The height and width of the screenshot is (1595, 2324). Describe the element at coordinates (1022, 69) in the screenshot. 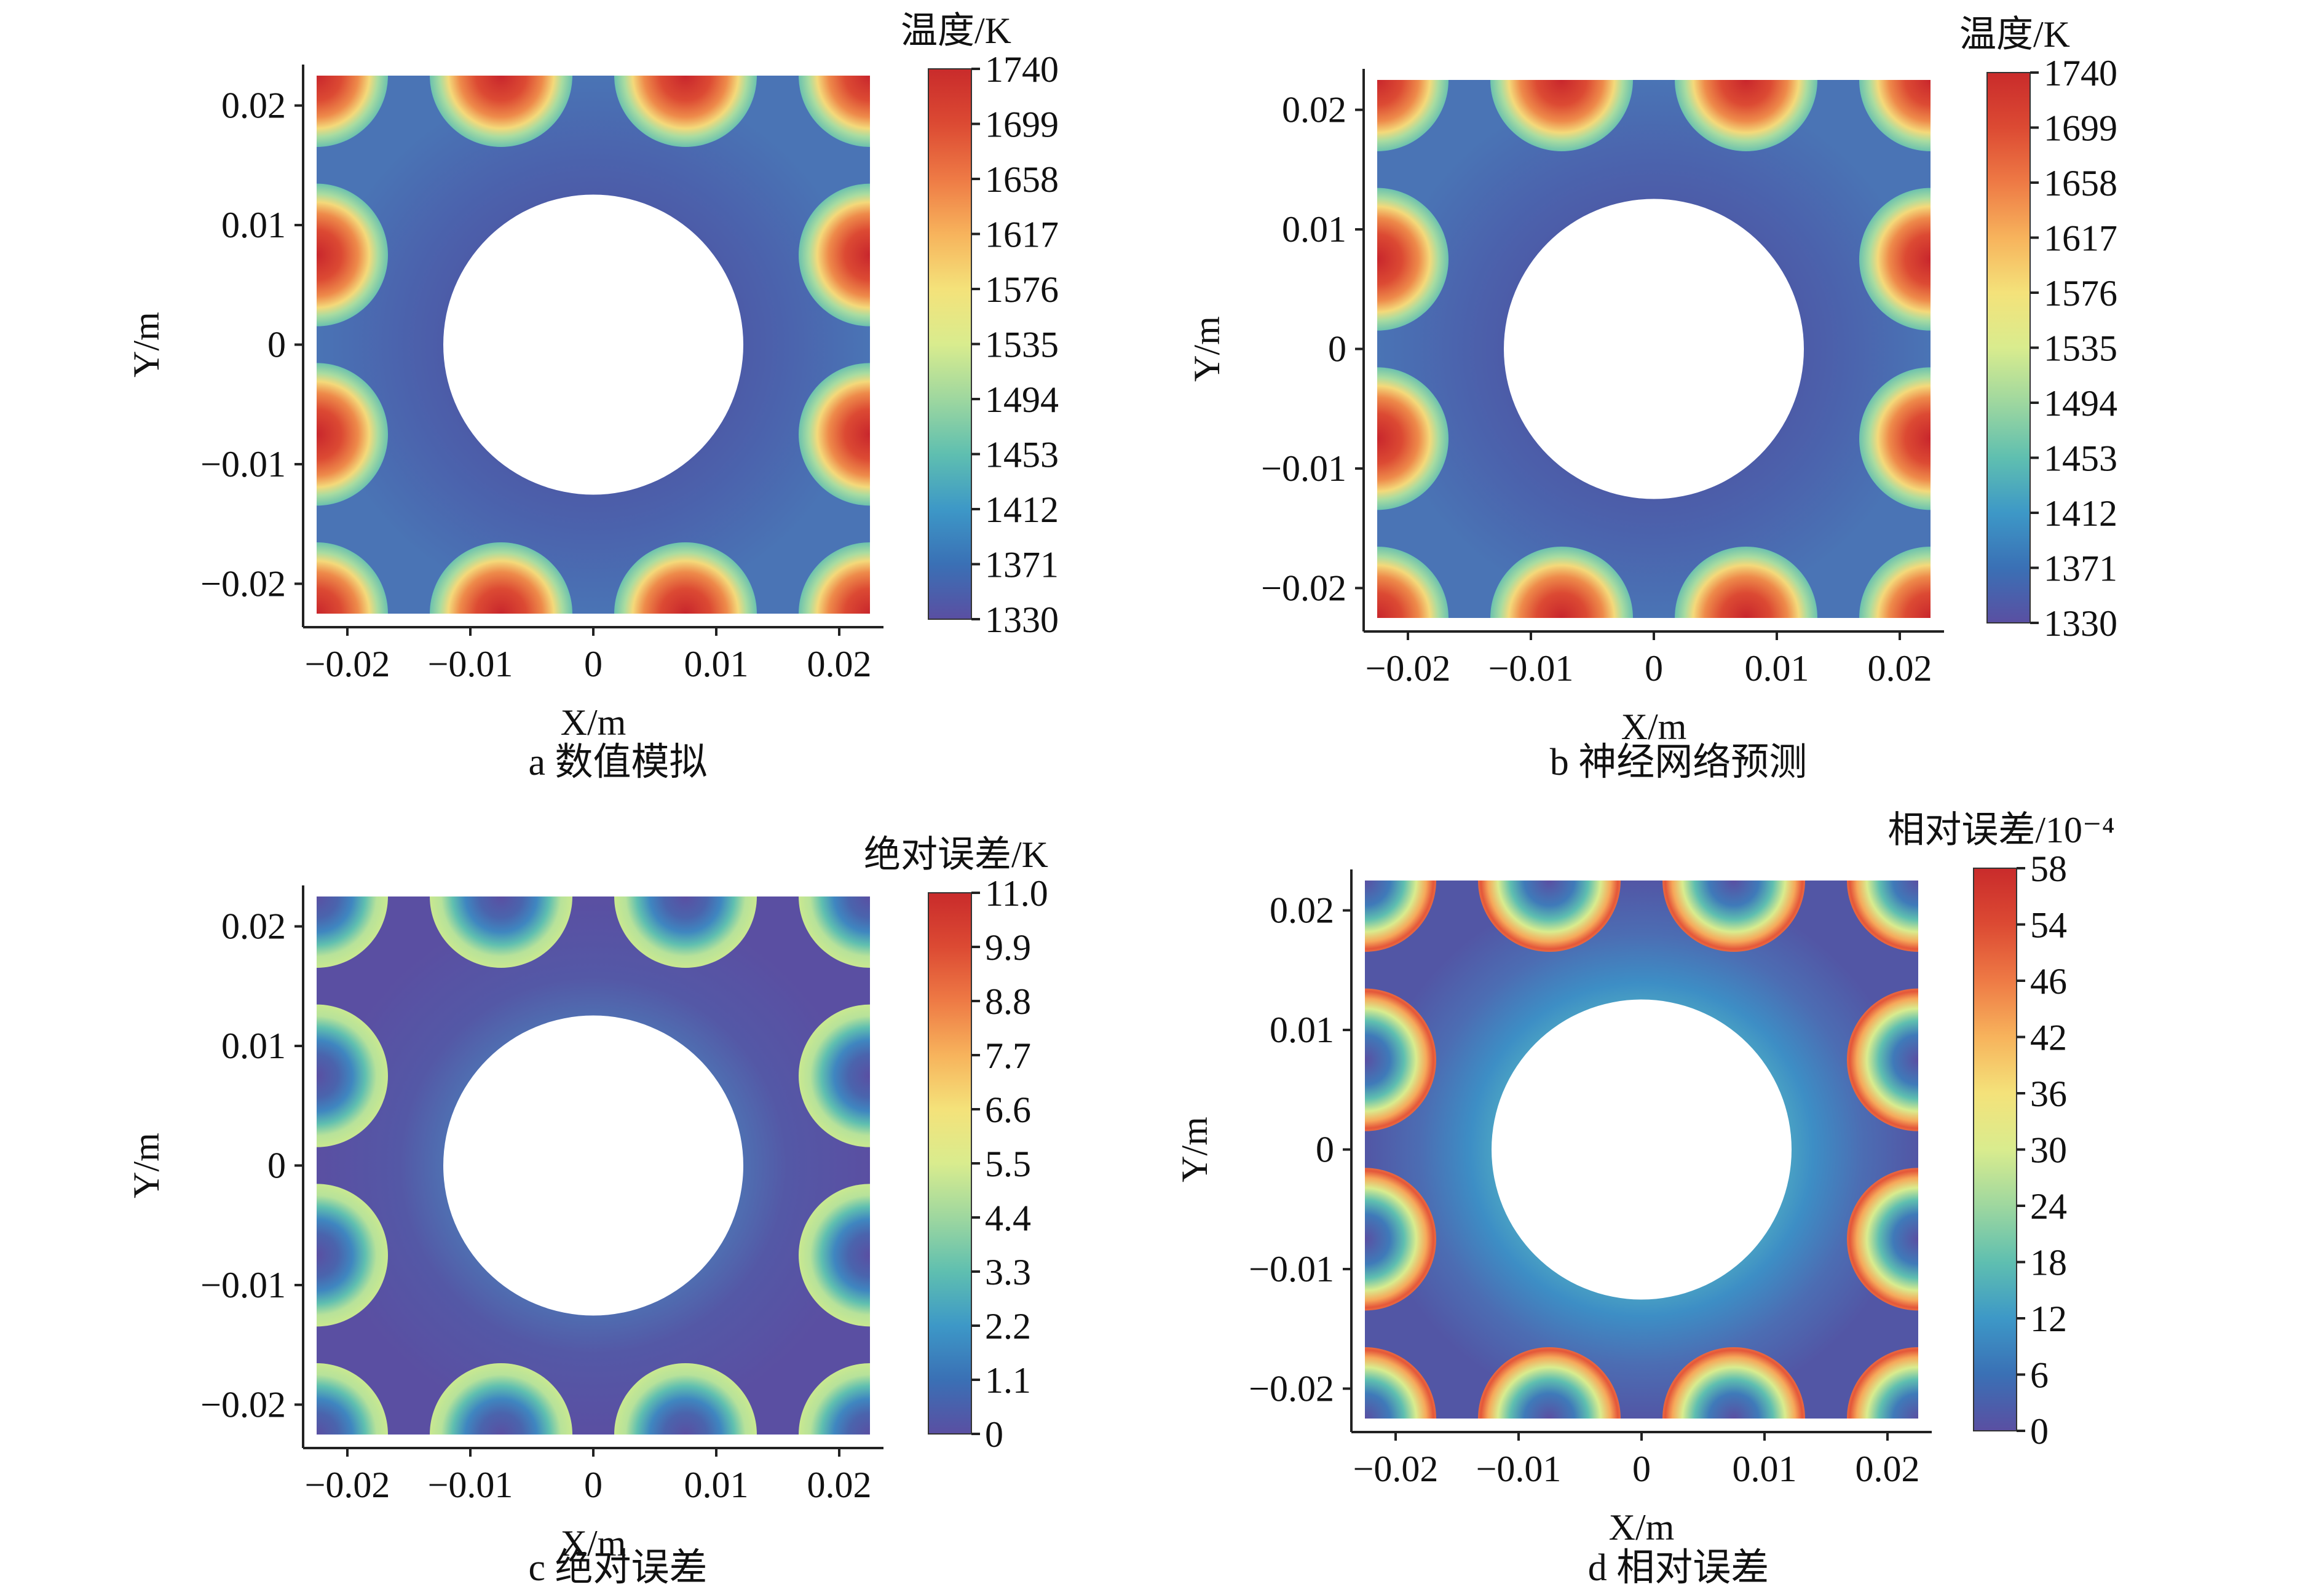

I see `colorbar-tick-label: 1740` at that location.